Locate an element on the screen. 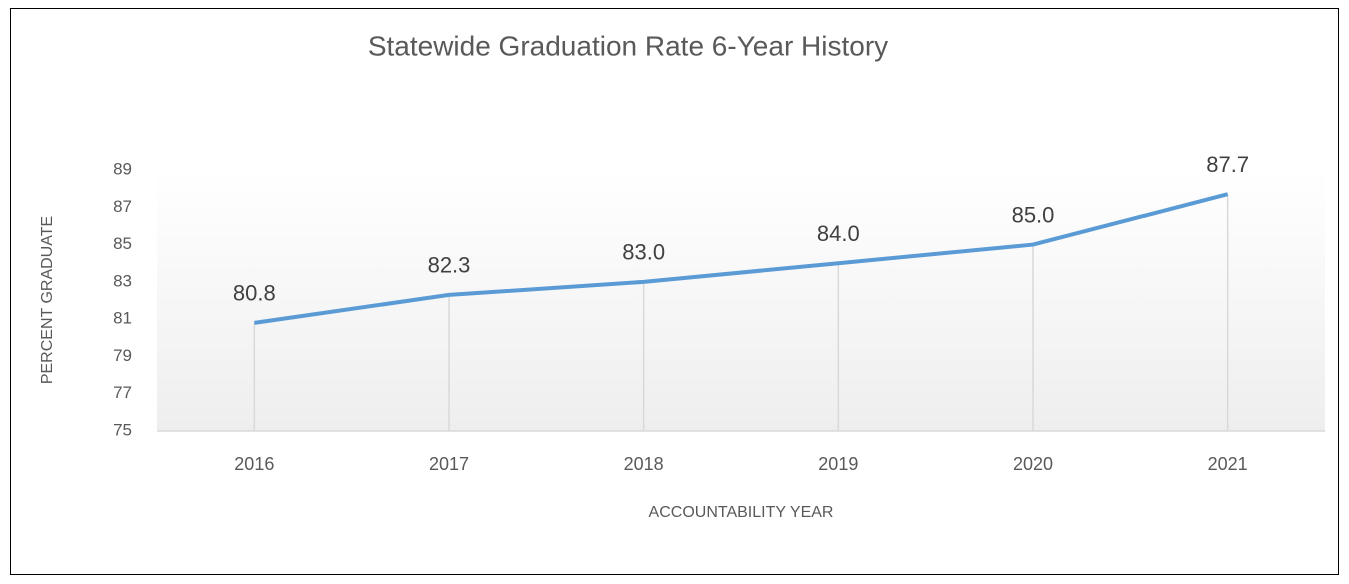 The width and height of the screenshot is (1349, 584). y-tick-label: 85 is located at coordinates (122, 243).